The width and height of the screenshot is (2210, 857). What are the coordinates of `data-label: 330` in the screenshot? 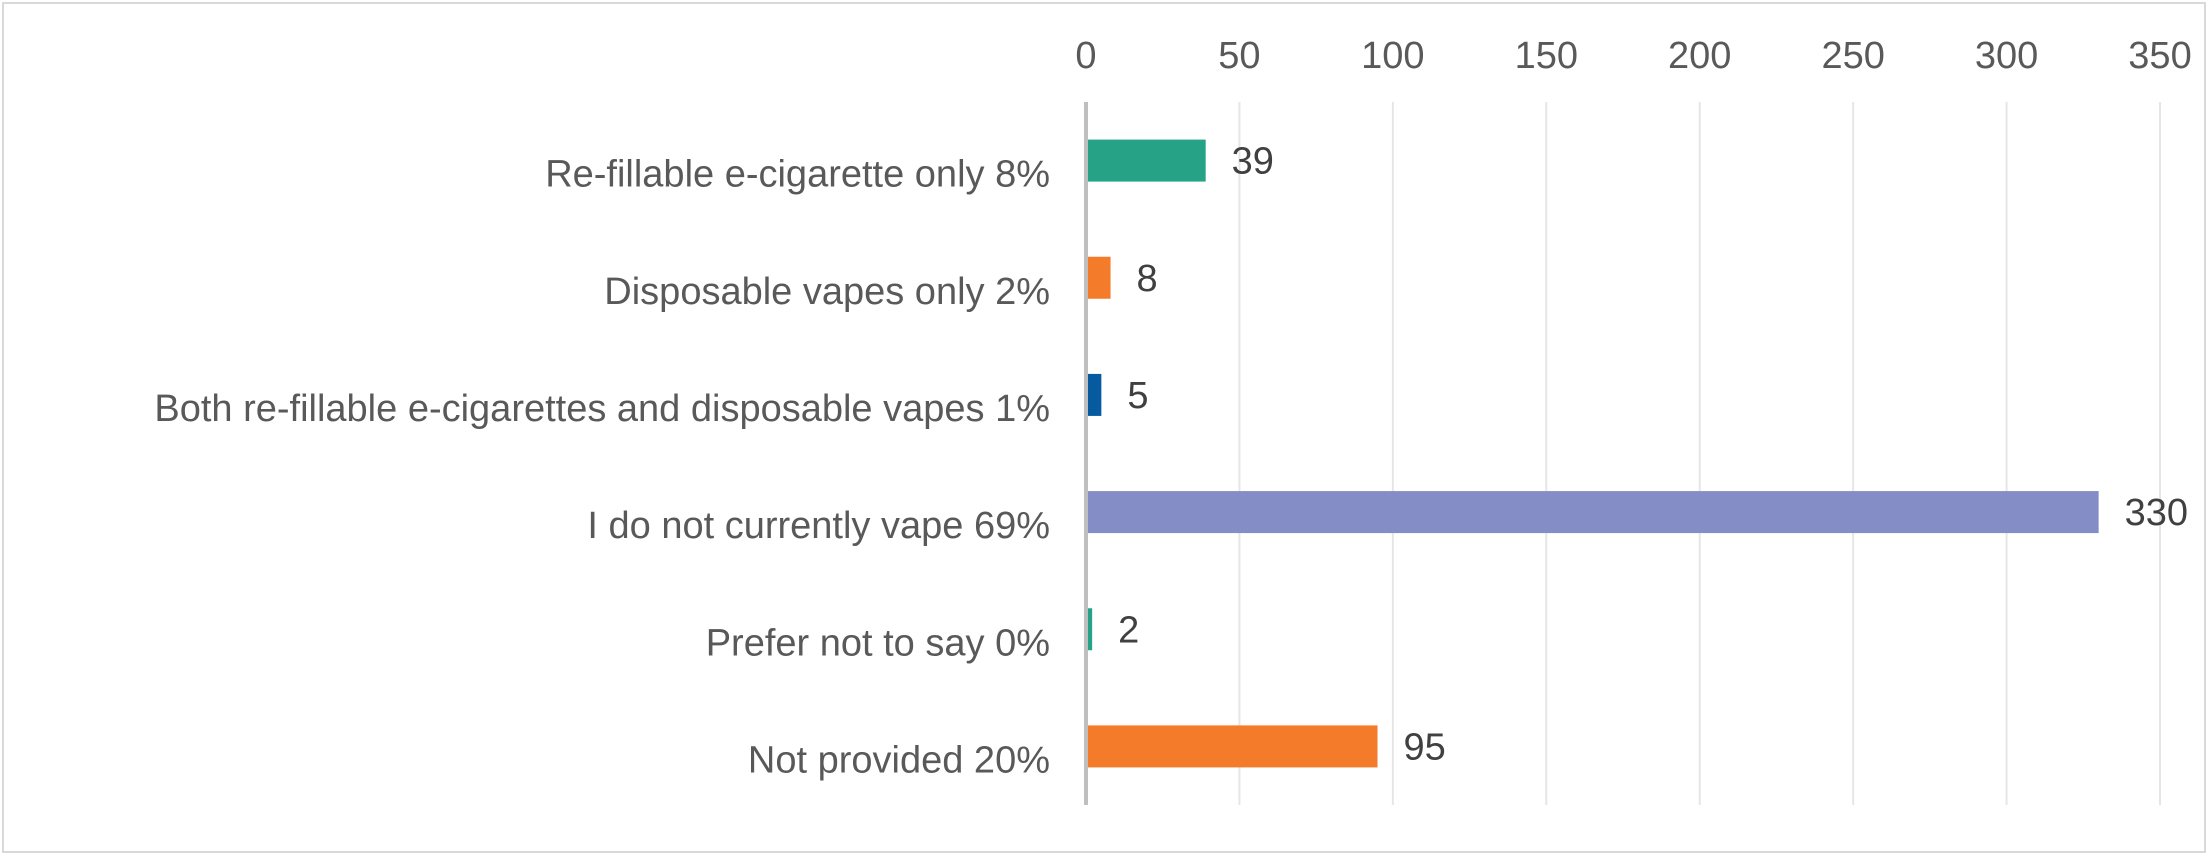 It's located at (2156, 513).